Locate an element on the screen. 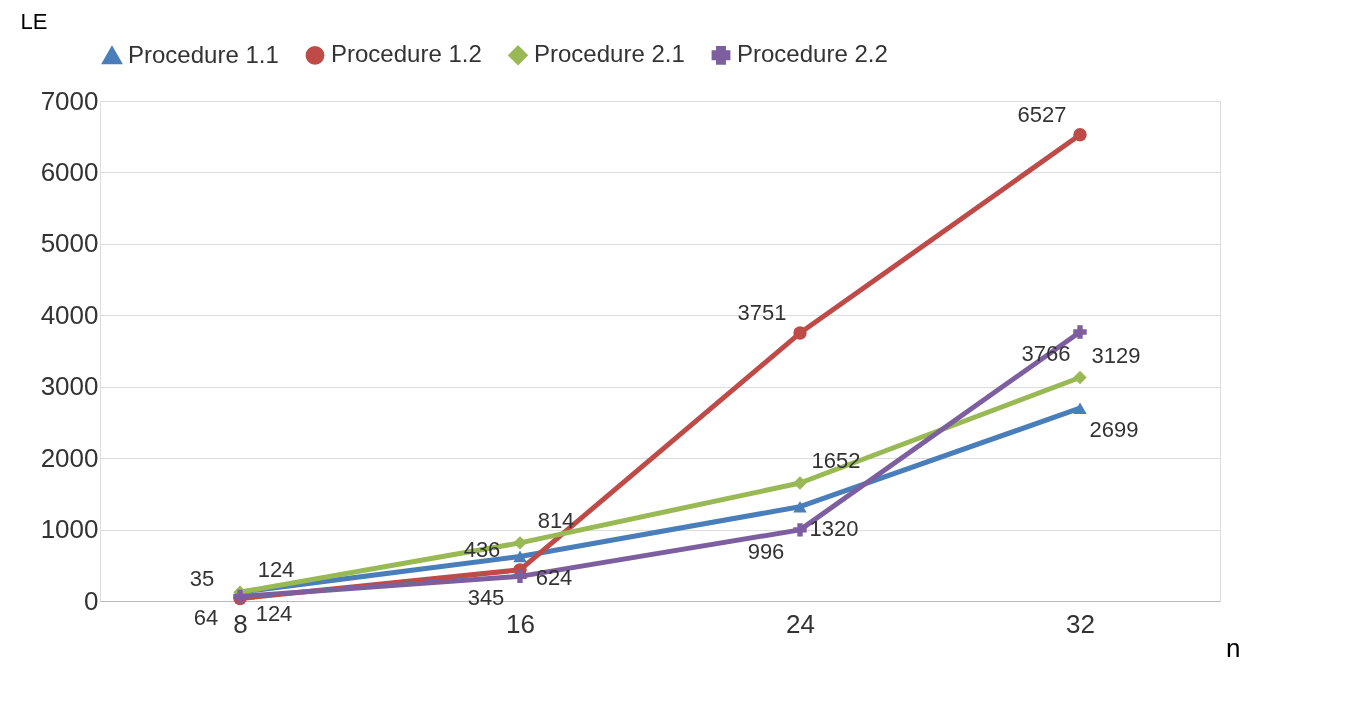 Image resolution: width=1350 pixels, height=710 pixels. y-tick-label: 3000 is located at coordinates (69, 386).